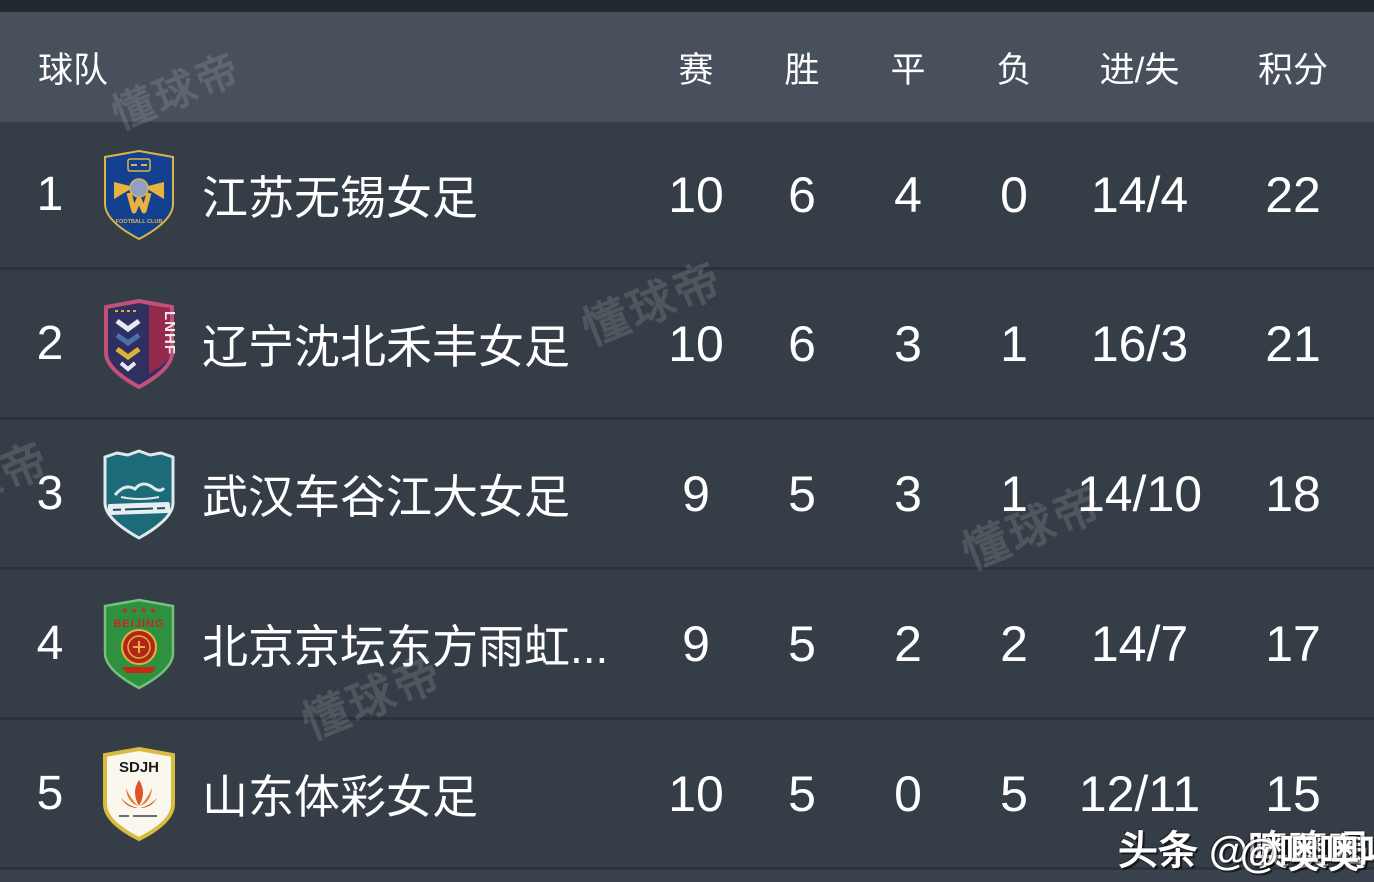 The height and width of the screenshot is (882, 1374). What do you see at coordinates (687, 874) in the screenshot?
I see `next-row-partial` at bounding box center [687, 874].